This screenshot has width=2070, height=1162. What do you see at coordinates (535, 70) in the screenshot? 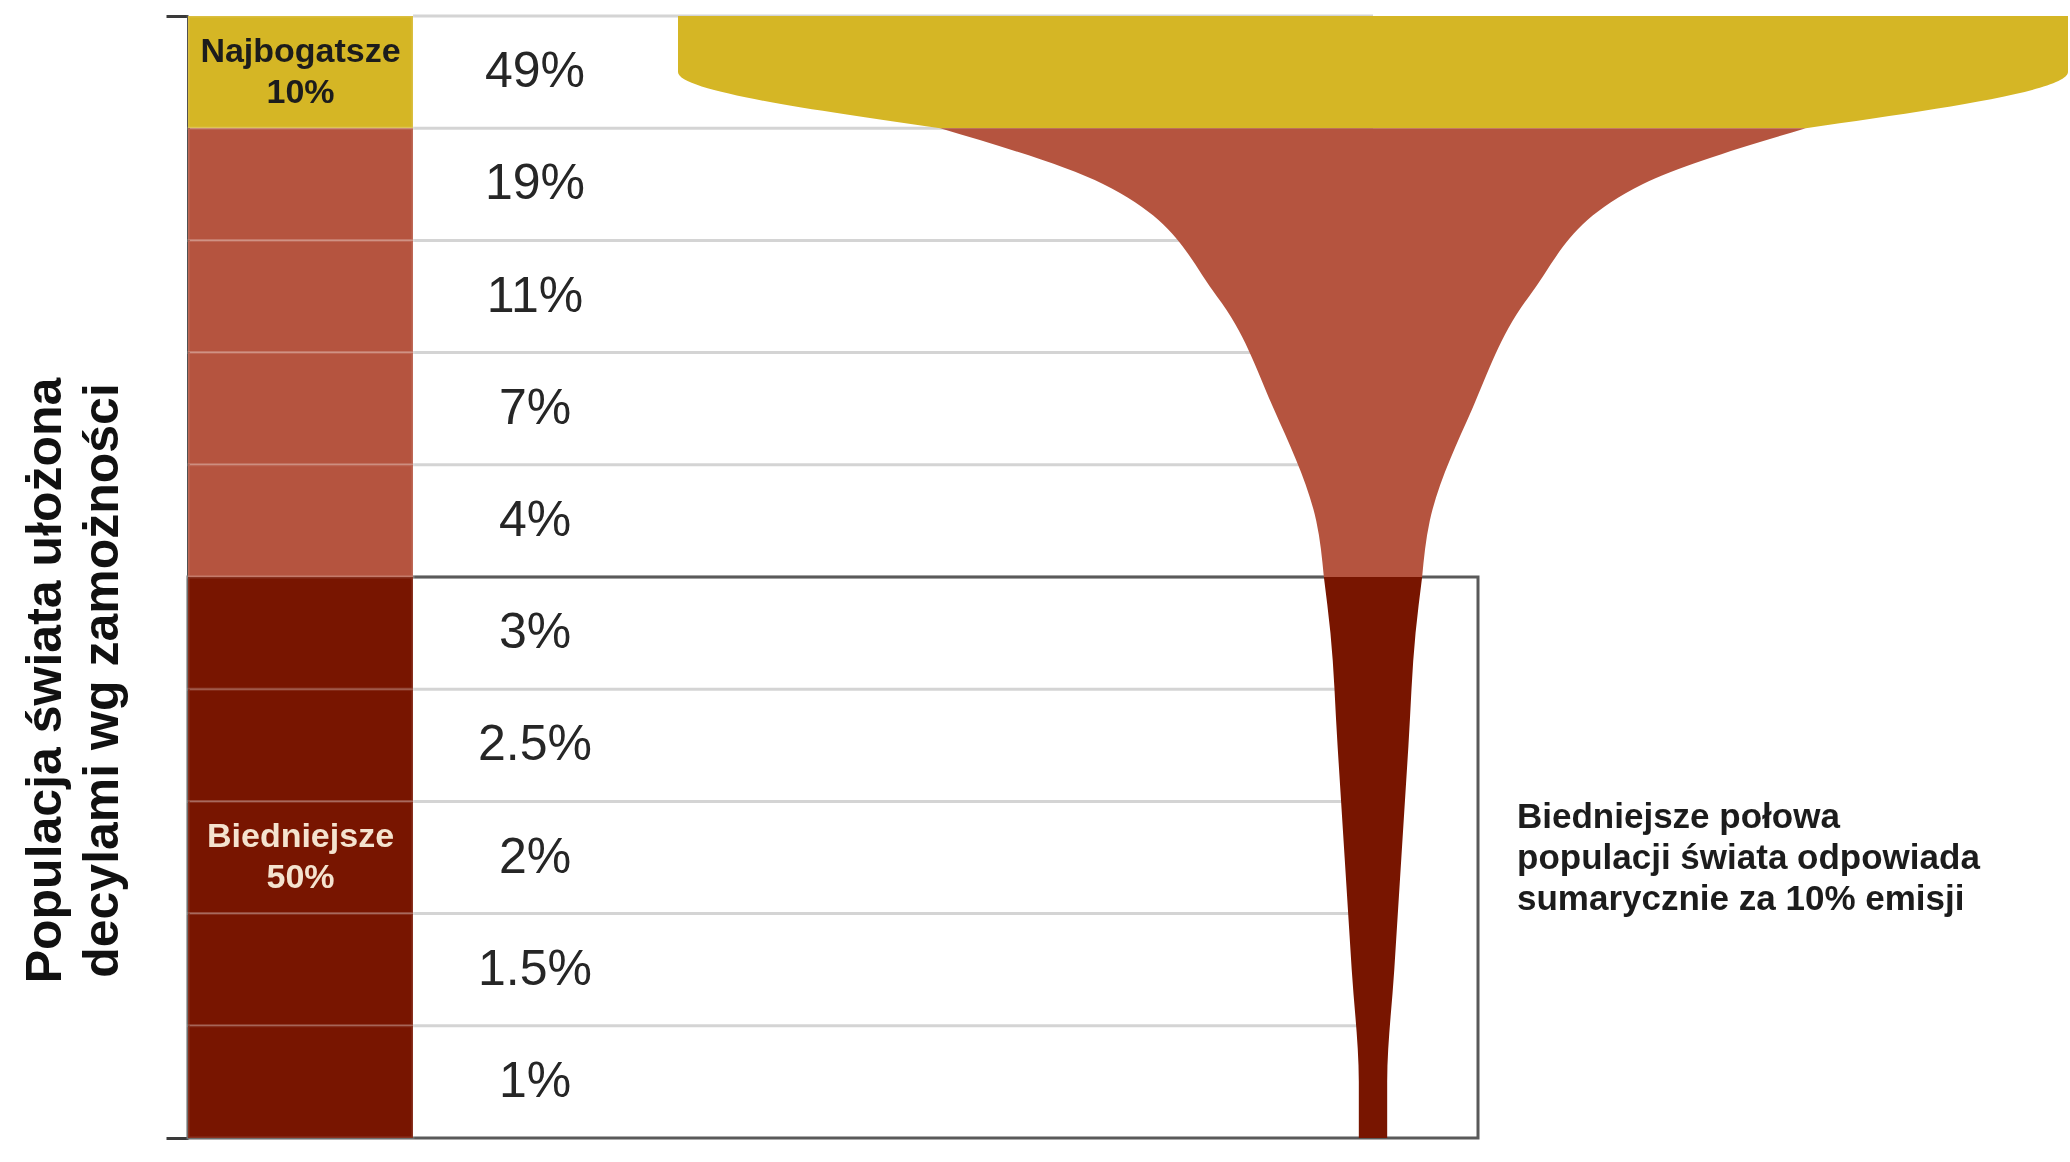
I see `data-label: 49%` at bounding box center [535, 70].